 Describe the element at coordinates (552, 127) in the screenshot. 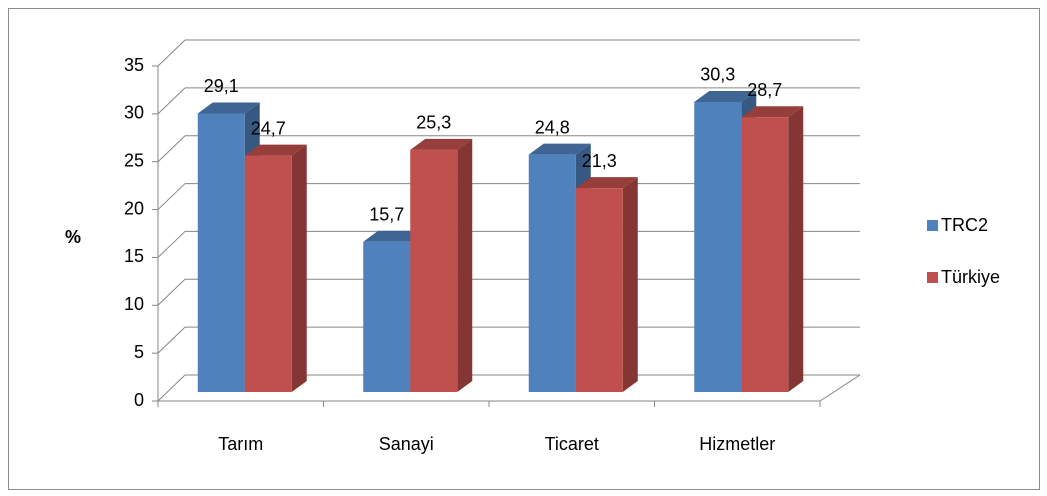

I see `data-label: 24,8` at that location.